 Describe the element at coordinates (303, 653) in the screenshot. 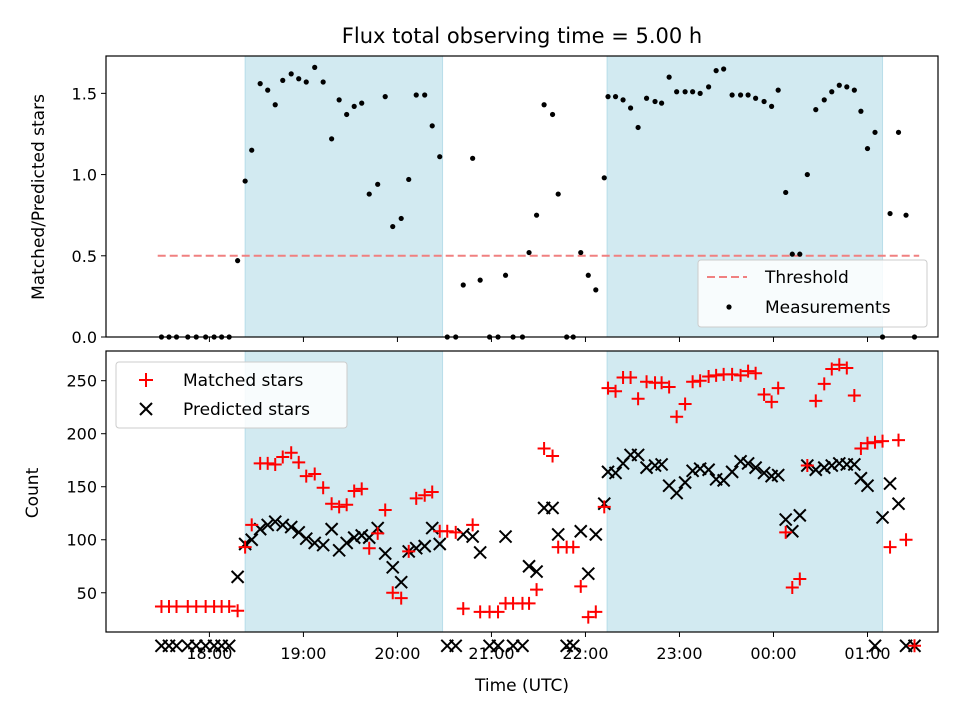

I see `x-tick-label: 19:00` at that location.